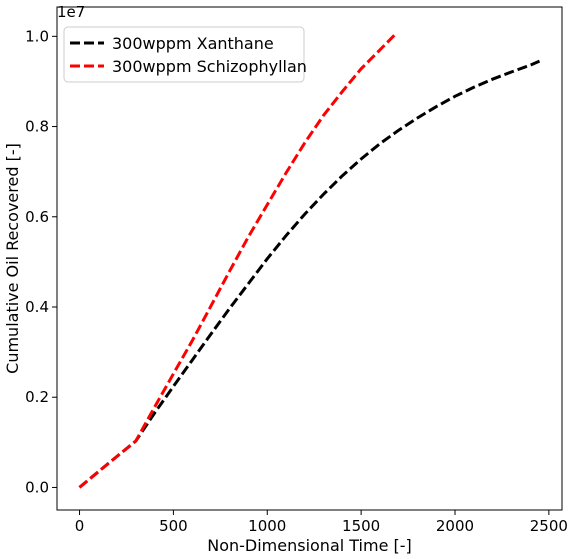 The width and height of the screenshot is (571, 559). What do you see at coordinates (209, 66) in the screenshot?
I see `legend-label-schizophyllan: 300wppm Schizophyllan` at bounding box center [209, 66].